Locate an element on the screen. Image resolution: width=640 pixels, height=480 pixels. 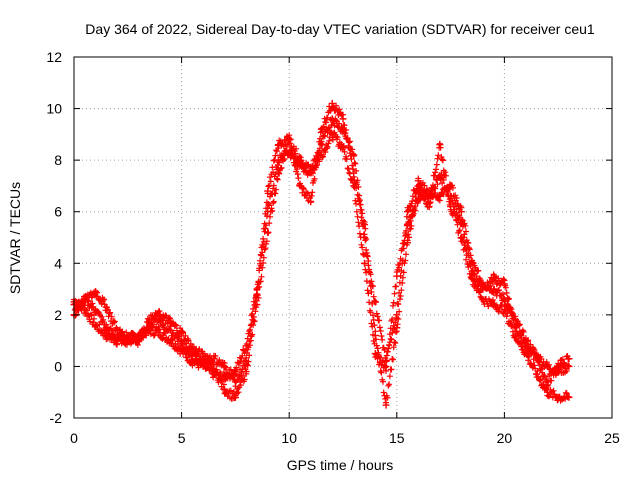
x-axis-label: GPS time / hours is located at coordinates (340, 465).